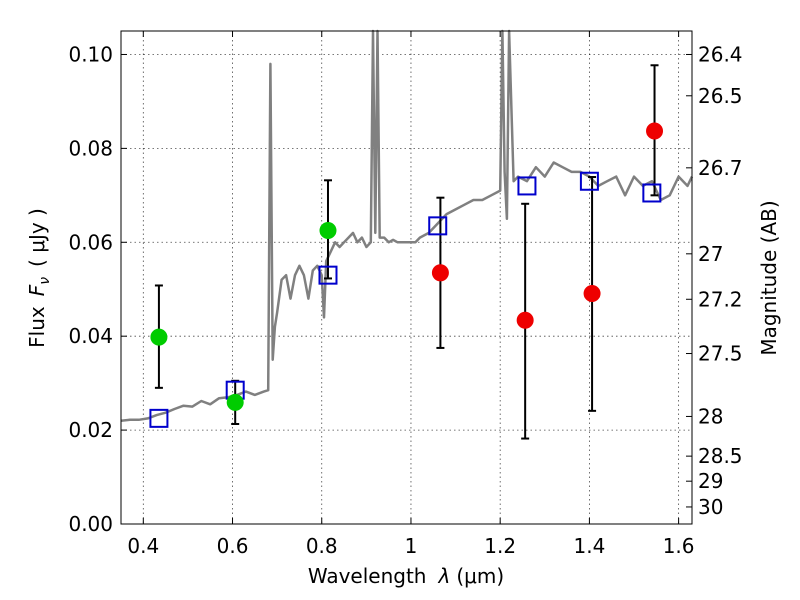 This screenshot has width=800, height=600. Describe the element at coordinates (322, 546) in the screenshot. I see `x-tick-label: 0.8` at that location.